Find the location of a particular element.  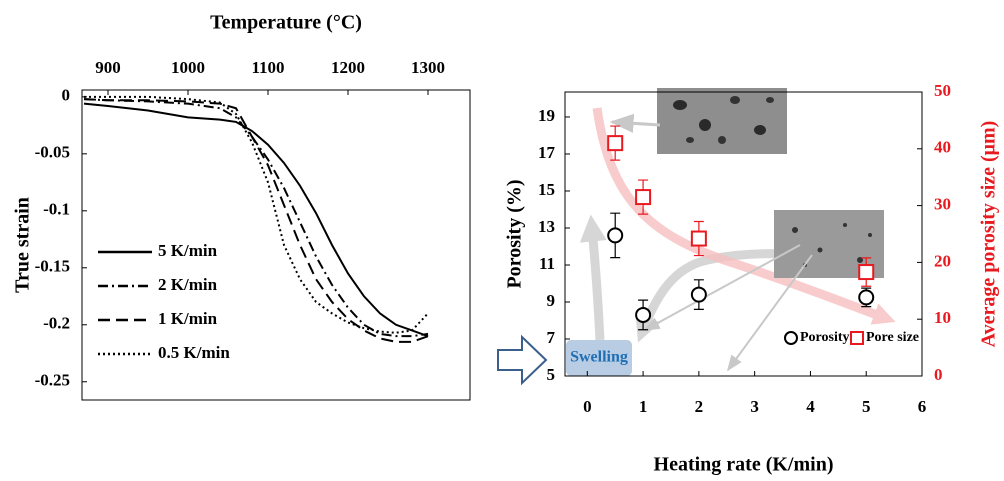

y-tick-label: 9 is located at coordinates (551, 300).